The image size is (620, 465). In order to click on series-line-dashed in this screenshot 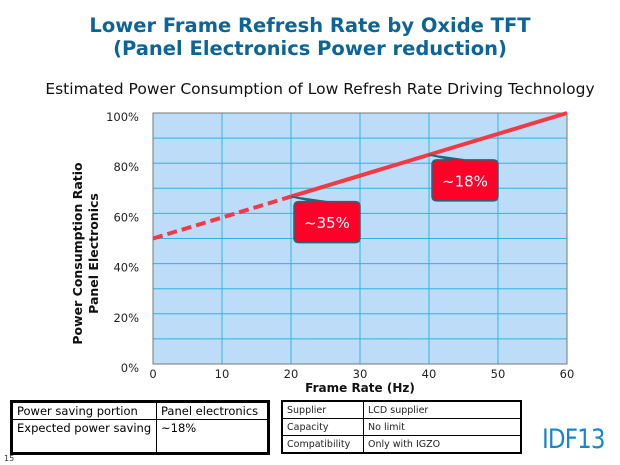, I will do `click(222, 217)`.